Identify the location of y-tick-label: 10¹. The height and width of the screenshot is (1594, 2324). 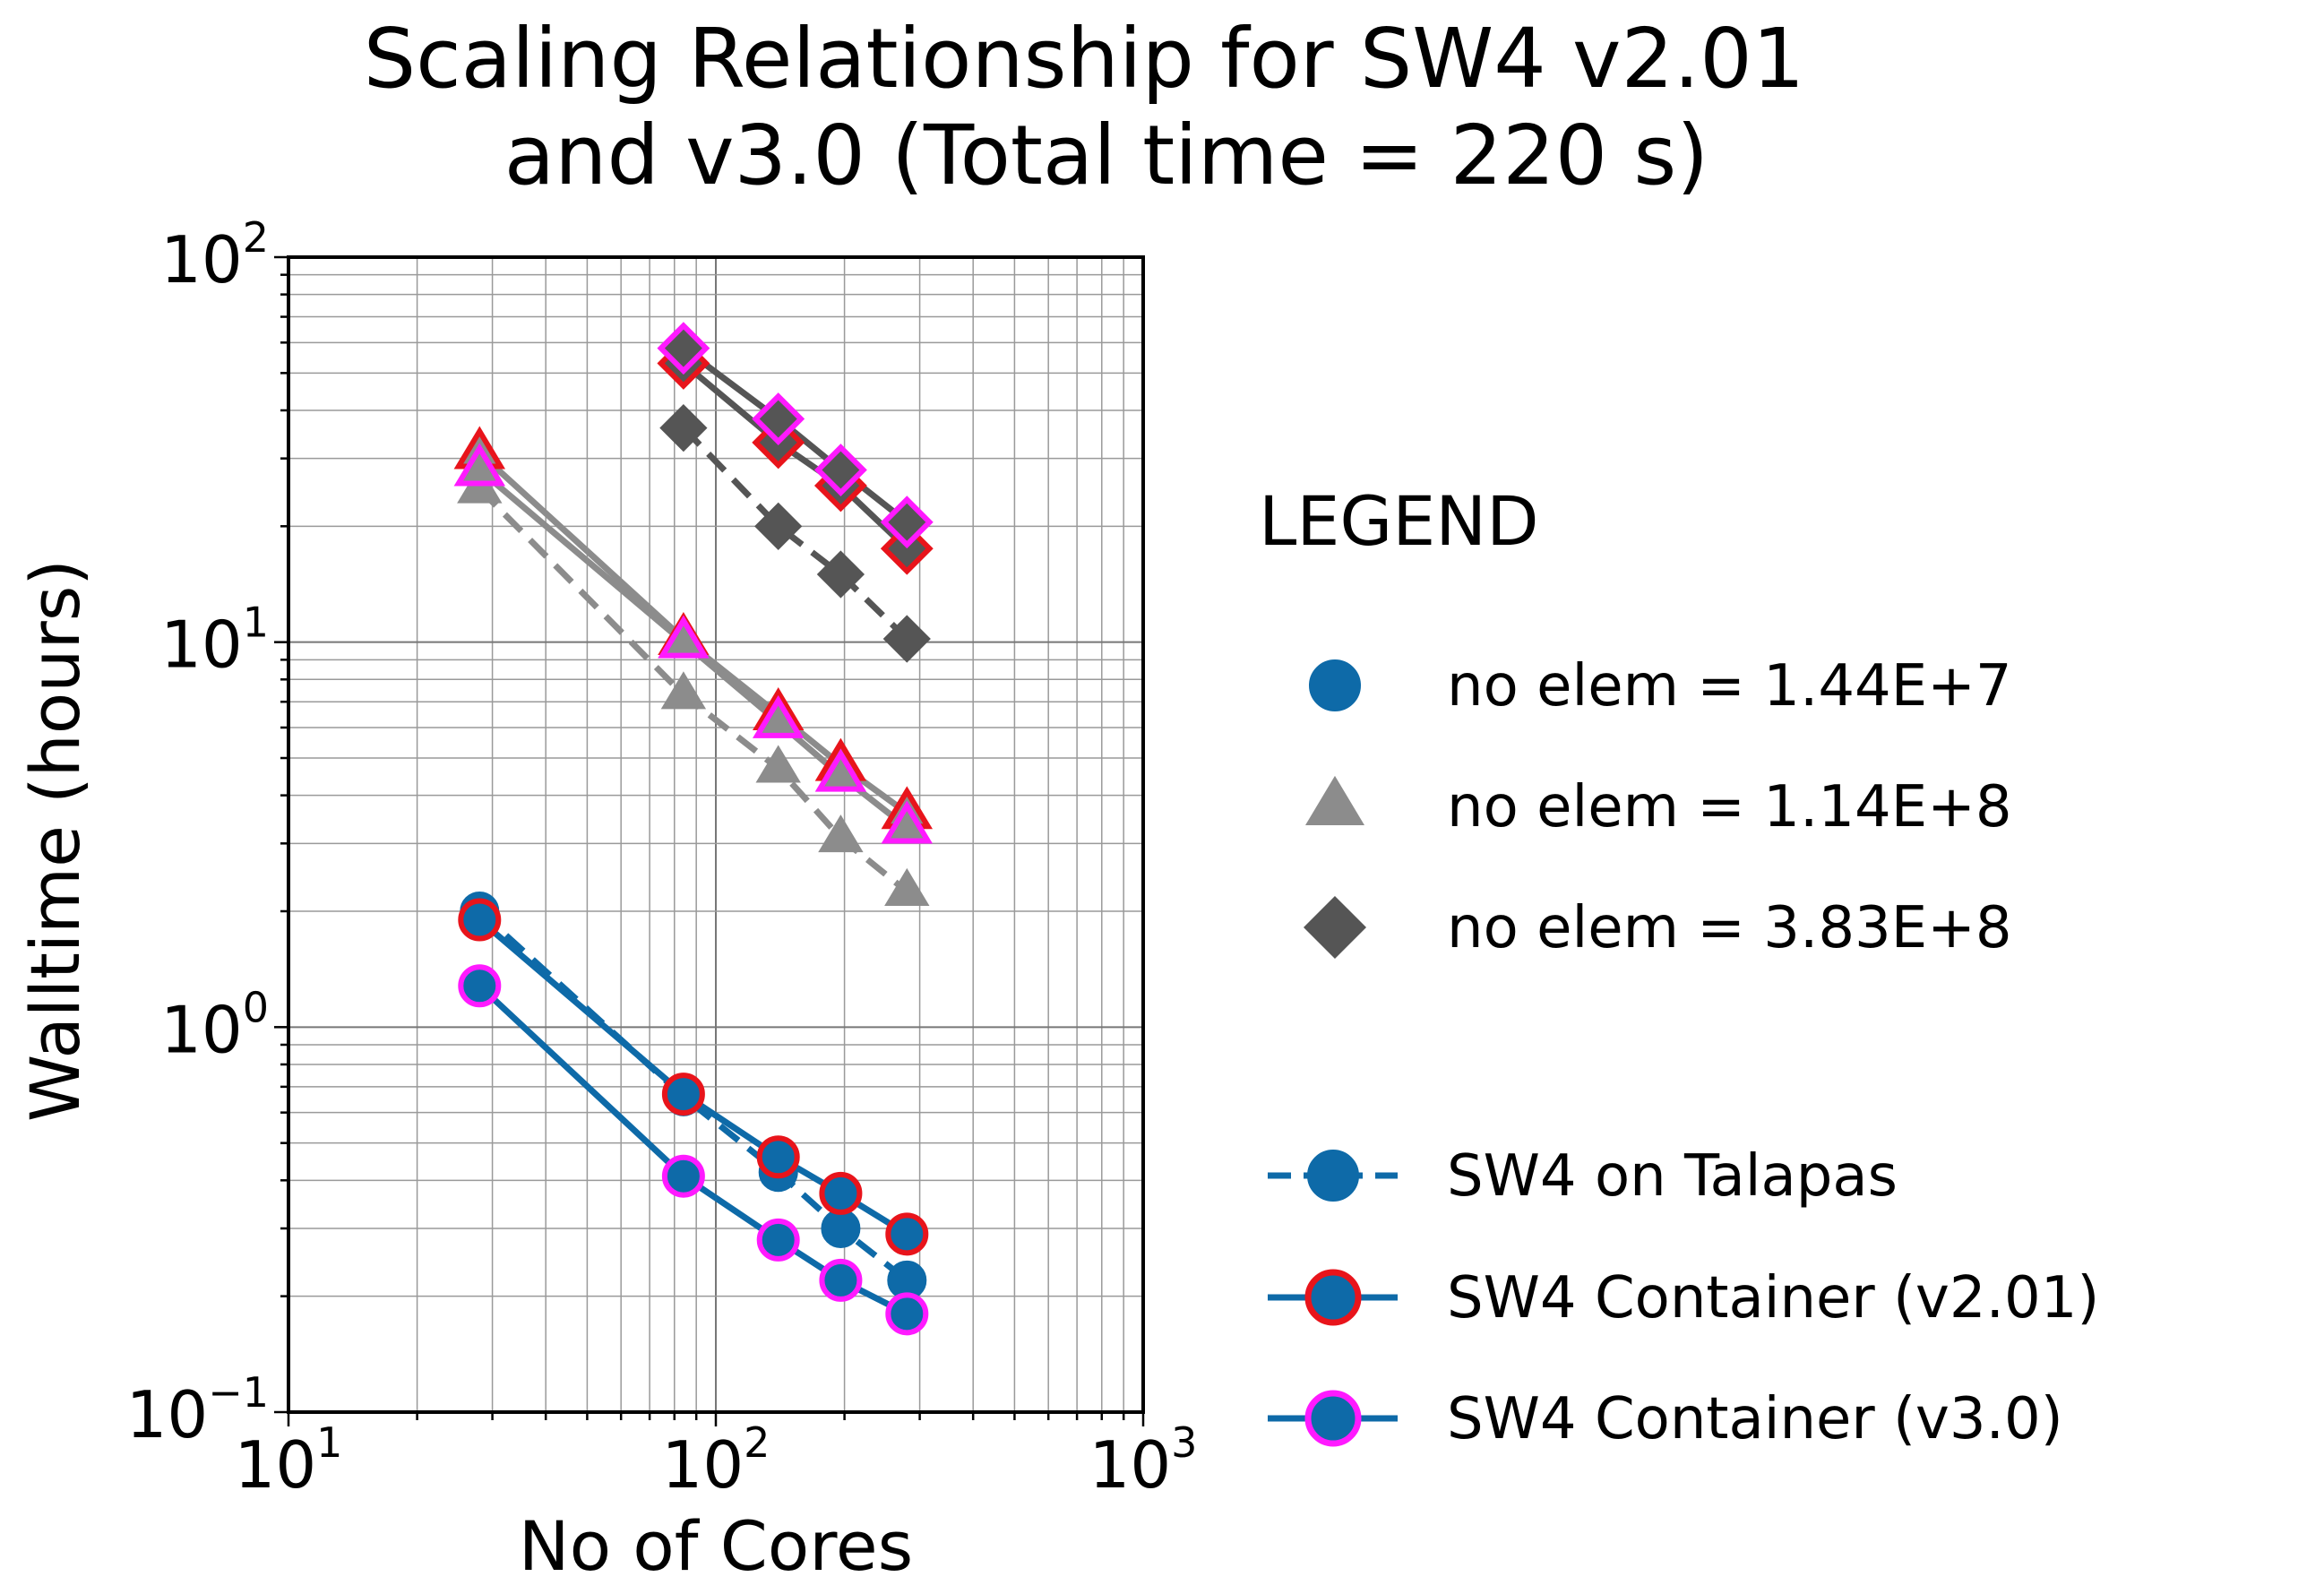
(214, 641).